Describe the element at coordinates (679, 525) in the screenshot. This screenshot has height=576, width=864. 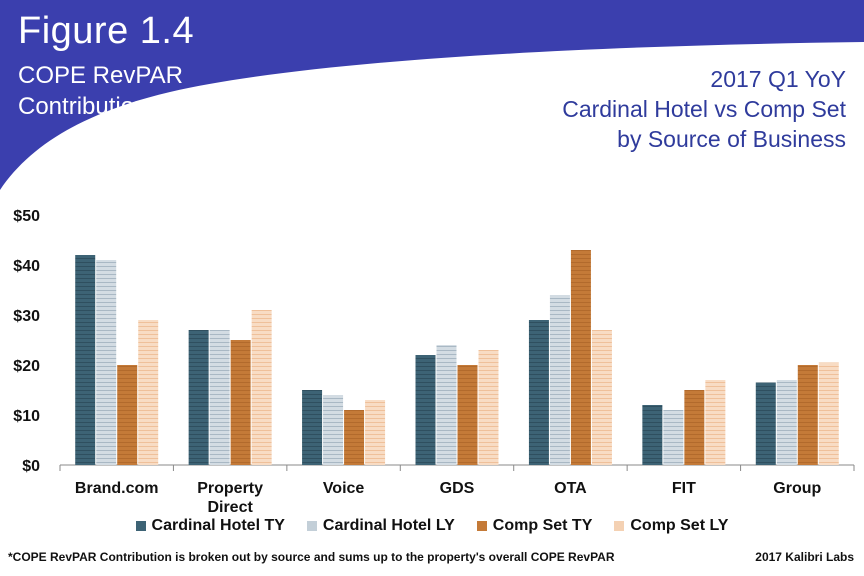
I see `legend-label: Comp Set LY` at that location.